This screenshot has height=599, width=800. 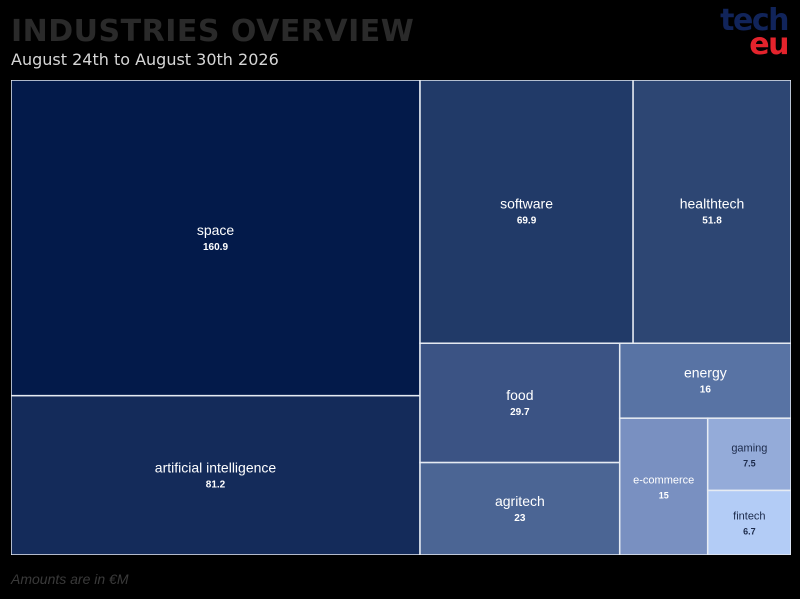 I want to click on tile-fintech: fintech 6.7, so click(x=748, y=522).